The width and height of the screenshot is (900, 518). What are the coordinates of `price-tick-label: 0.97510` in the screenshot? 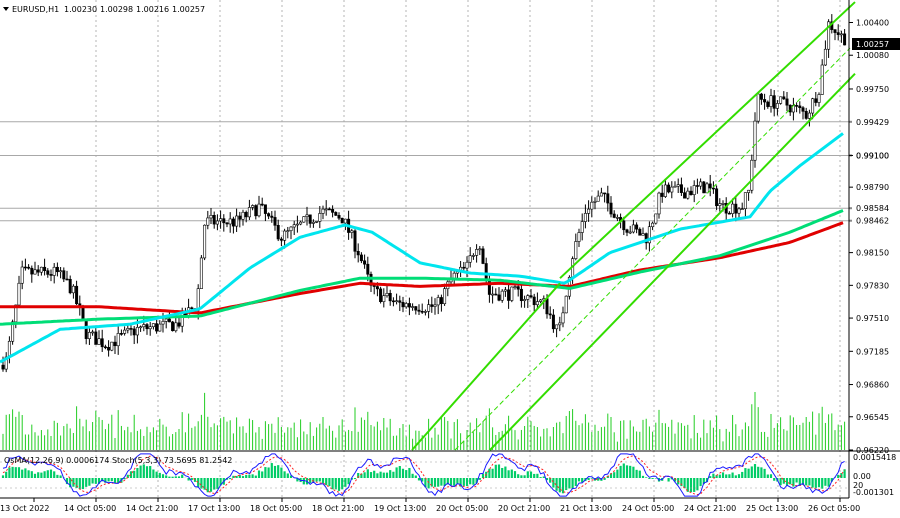 It's located at (872, 318).